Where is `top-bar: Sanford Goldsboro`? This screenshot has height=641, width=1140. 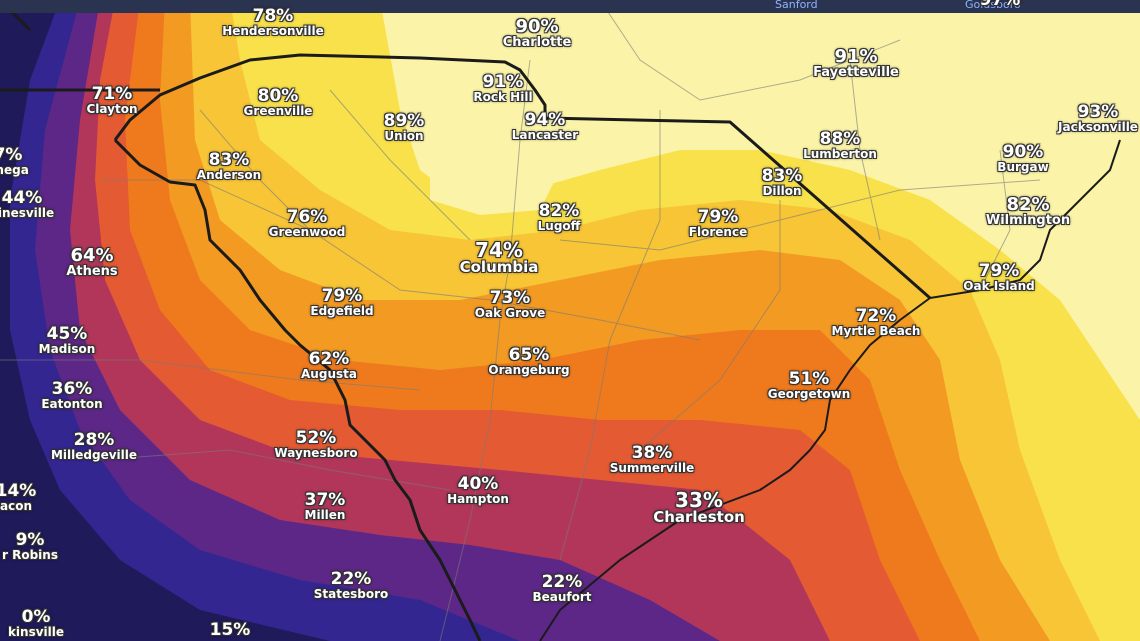 top-bar: Sanford Goldsboro is located at coordinates (570, 6).